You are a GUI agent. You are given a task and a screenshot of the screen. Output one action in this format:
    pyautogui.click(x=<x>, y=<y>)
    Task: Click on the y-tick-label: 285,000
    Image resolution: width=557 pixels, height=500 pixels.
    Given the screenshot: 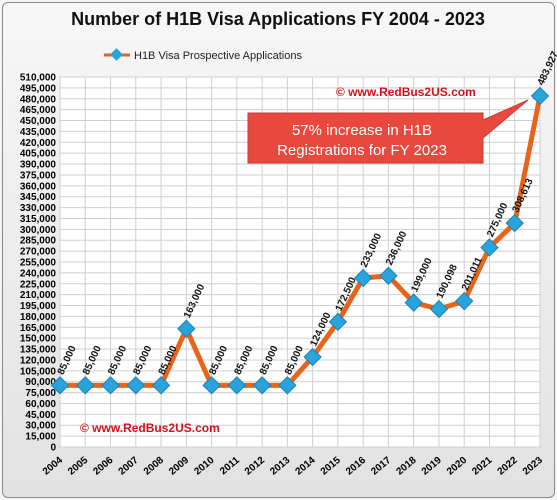 What is the action you would take?
    pyautogui.click(x=38, y=241)
    